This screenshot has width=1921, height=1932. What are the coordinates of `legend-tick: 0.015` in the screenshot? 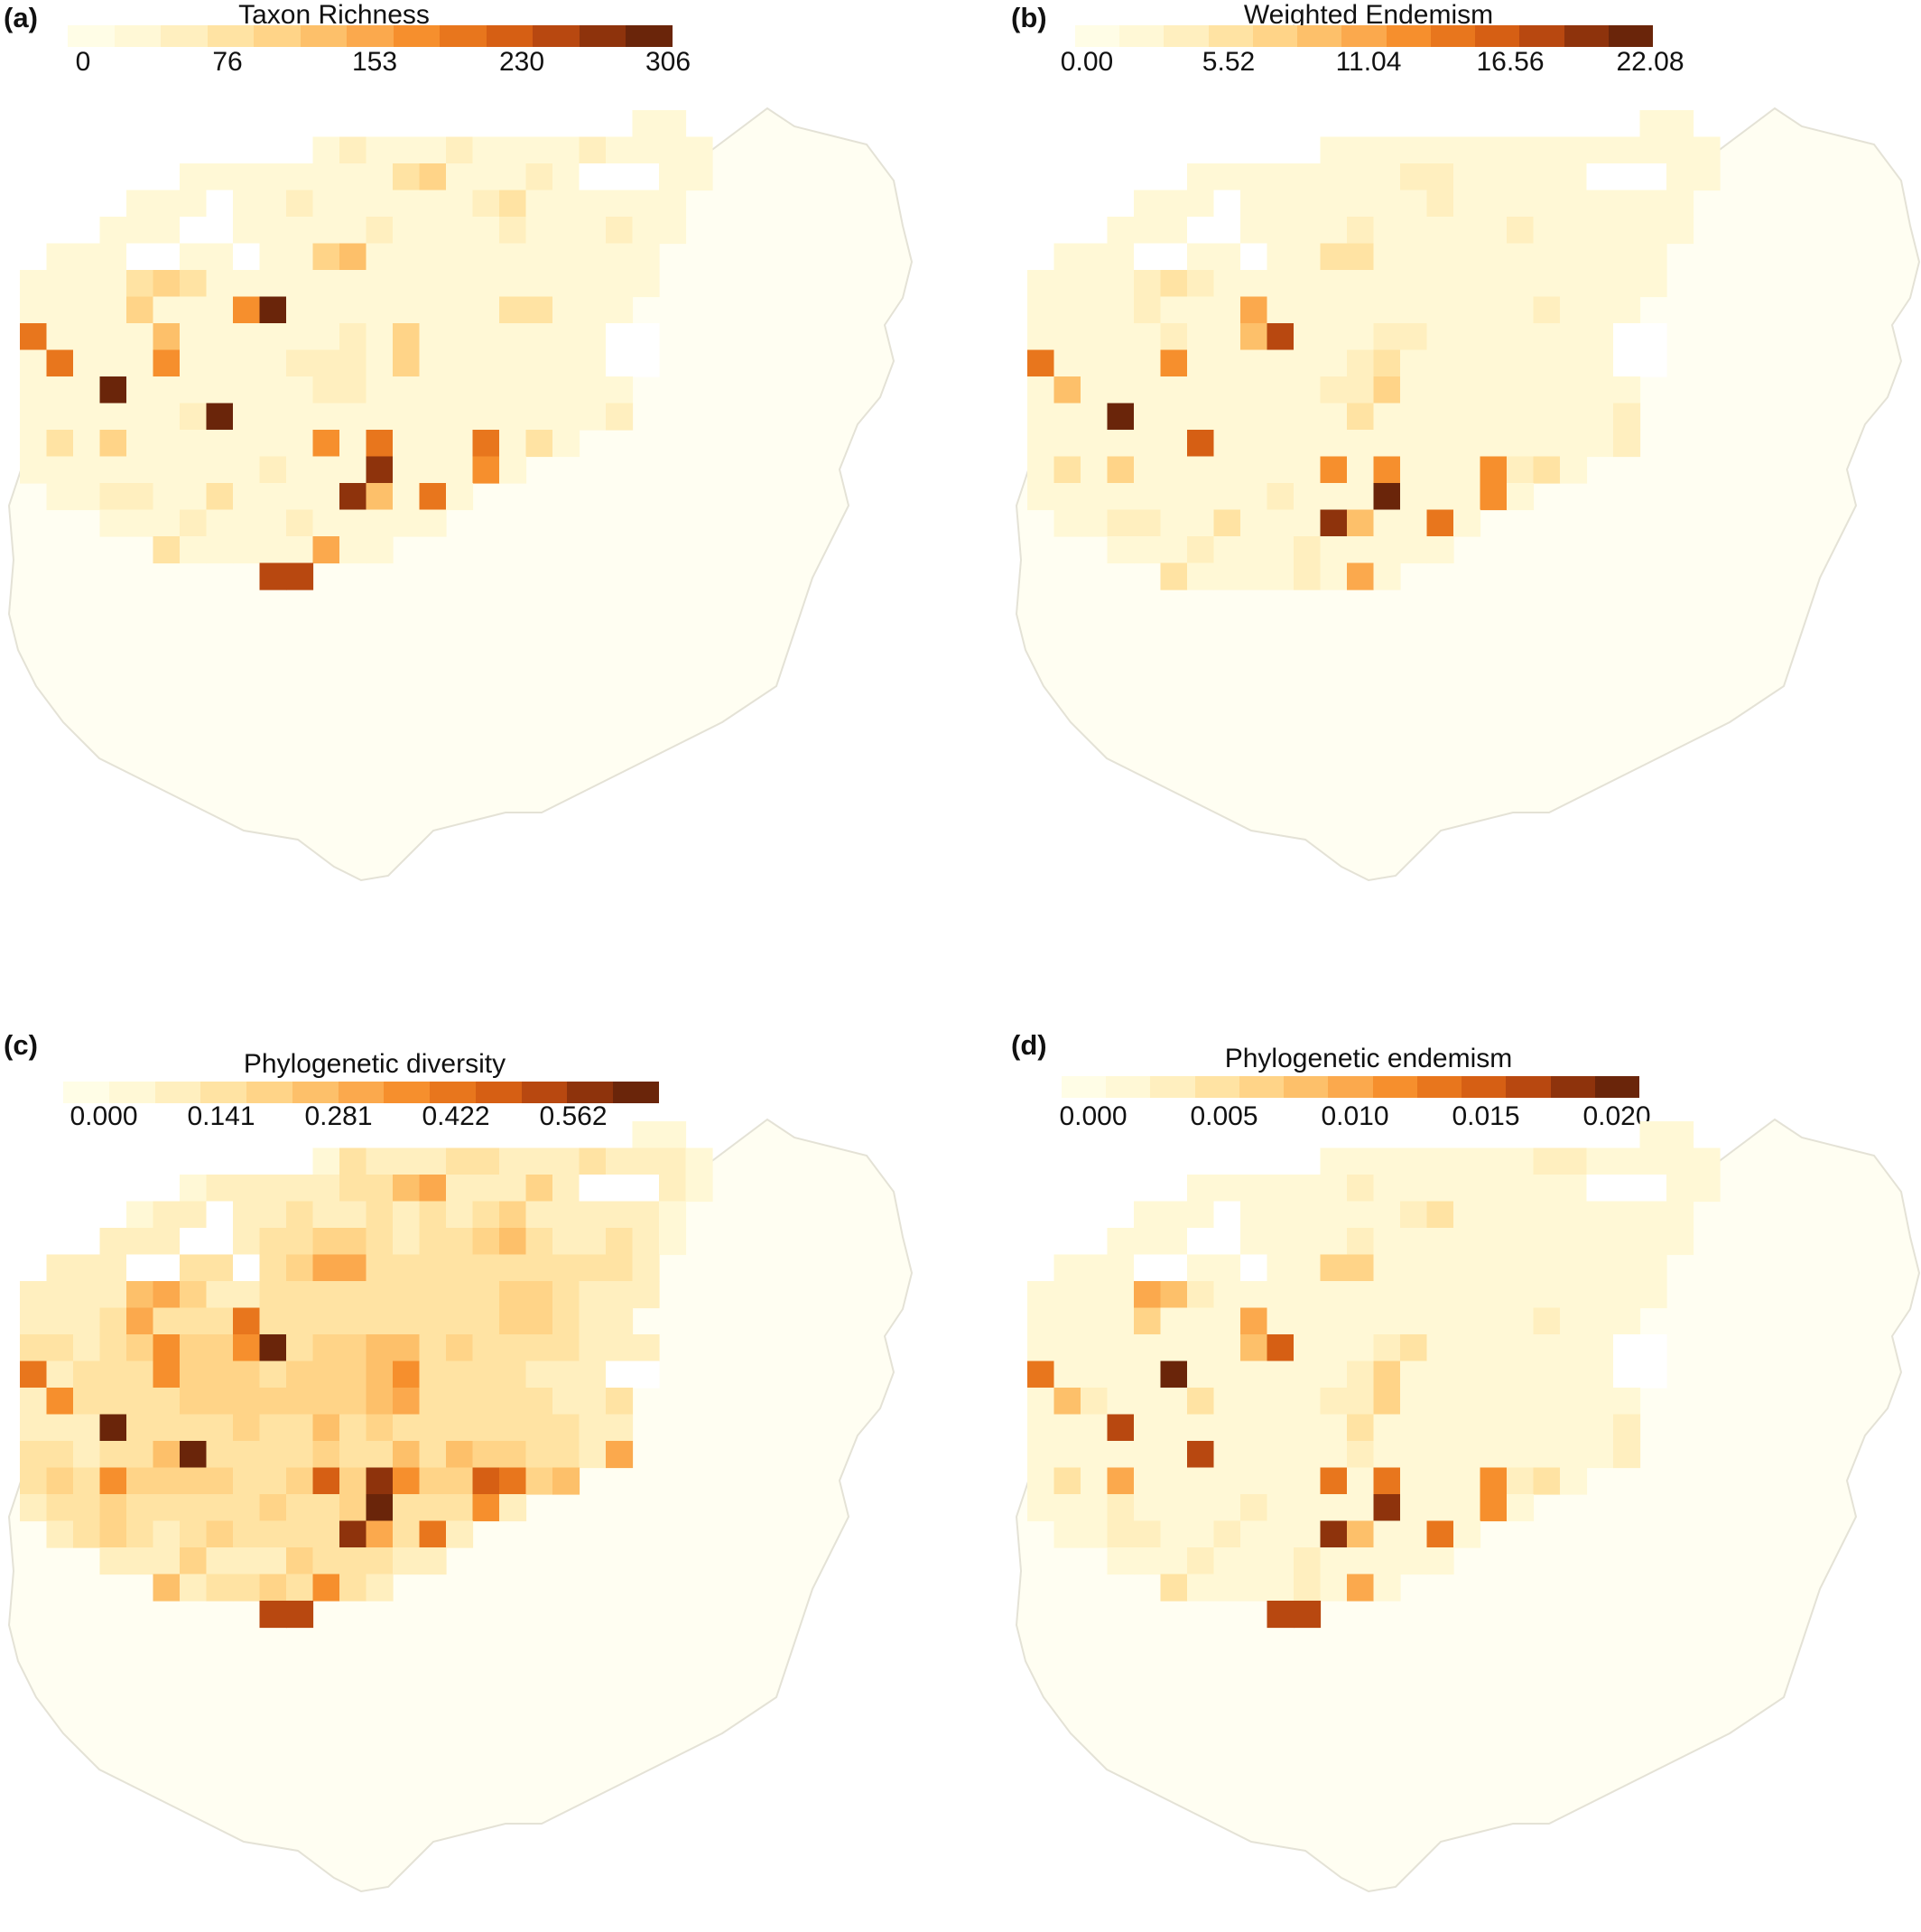 It's located at (1486, 1116).